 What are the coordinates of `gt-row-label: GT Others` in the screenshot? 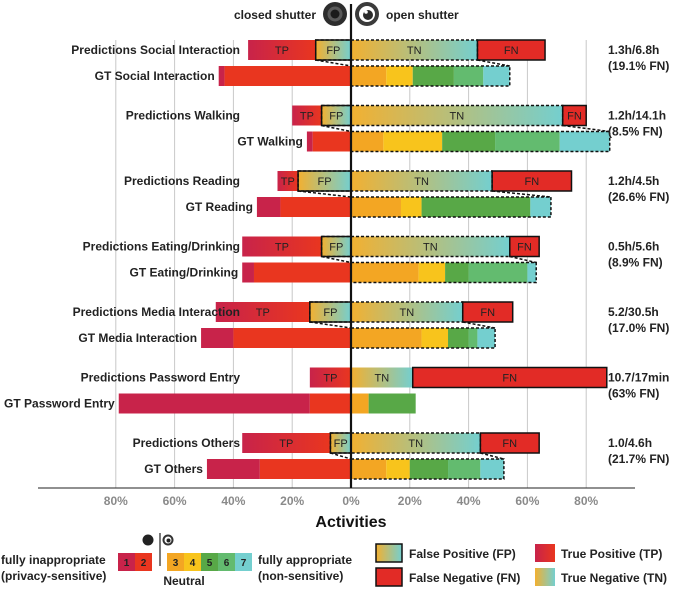 It's located at (173, 469).